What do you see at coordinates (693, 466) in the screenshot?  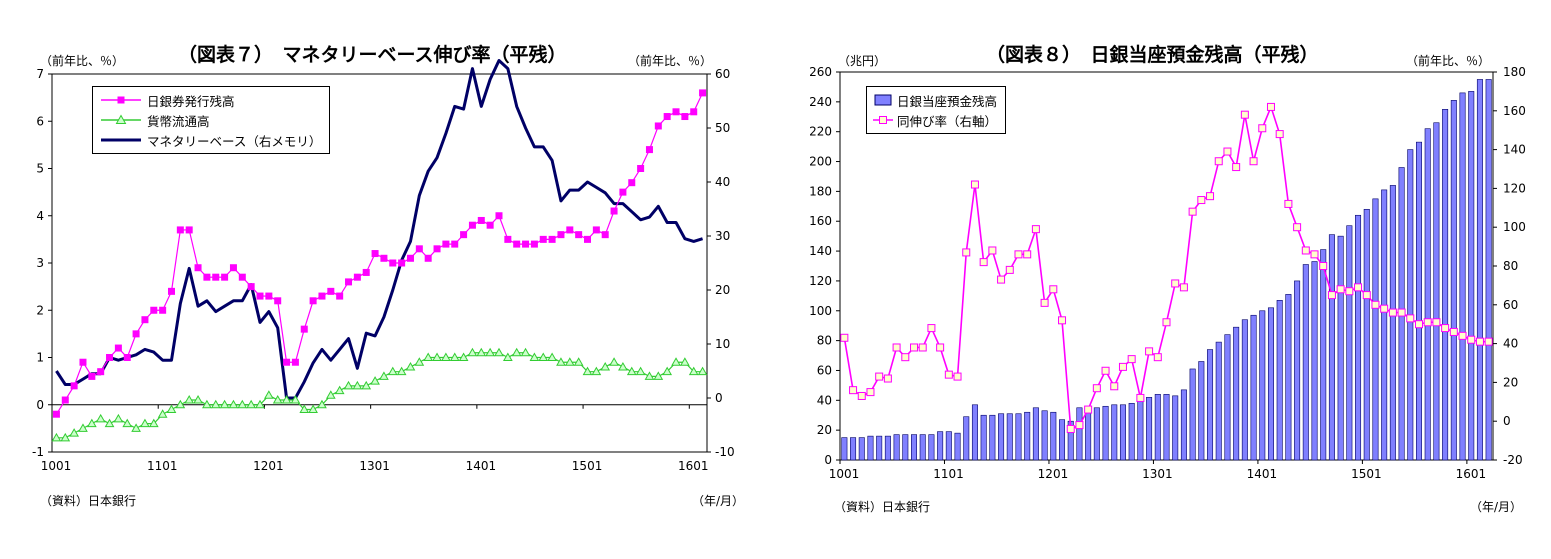 I see `x-axis-tick-label: 1601` at bounding box center [693, 466].